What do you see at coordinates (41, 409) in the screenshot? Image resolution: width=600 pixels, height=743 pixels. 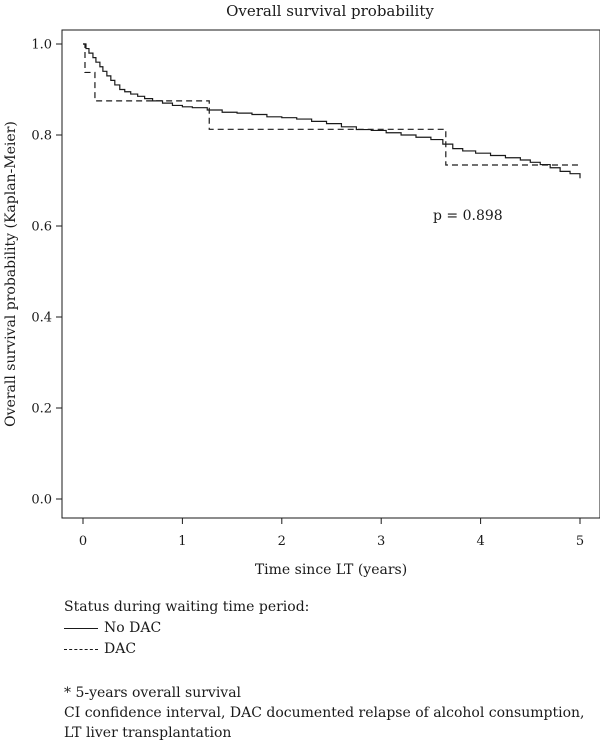 I see `y-tick-label: 0.2` at bounding box center [41, 409].